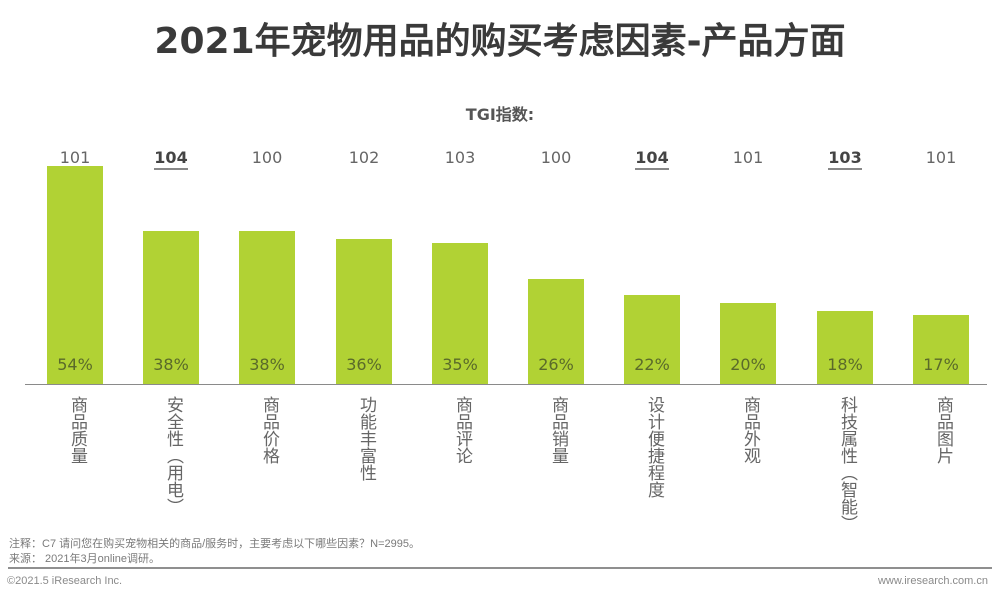 The width and height of the screenshot is (1000, 600). What do you see at coordinates (750, 430) in the screenshot?
I see `category-label: 商品外观` at bounding box center [750, 430].